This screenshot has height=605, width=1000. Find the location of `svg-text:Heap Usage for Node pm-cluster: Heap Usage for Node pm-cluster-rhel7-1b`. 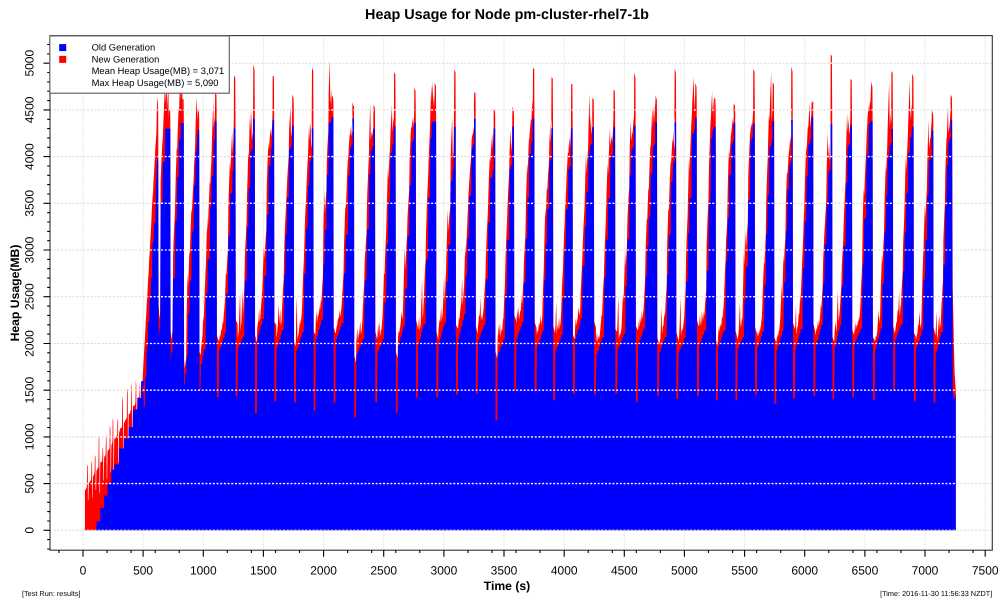

svg-text:Heap Usage for Node pm-cluster: Heap Usage for Node pm-cluster-rhel7-1b is located at coordinates (507, 15).